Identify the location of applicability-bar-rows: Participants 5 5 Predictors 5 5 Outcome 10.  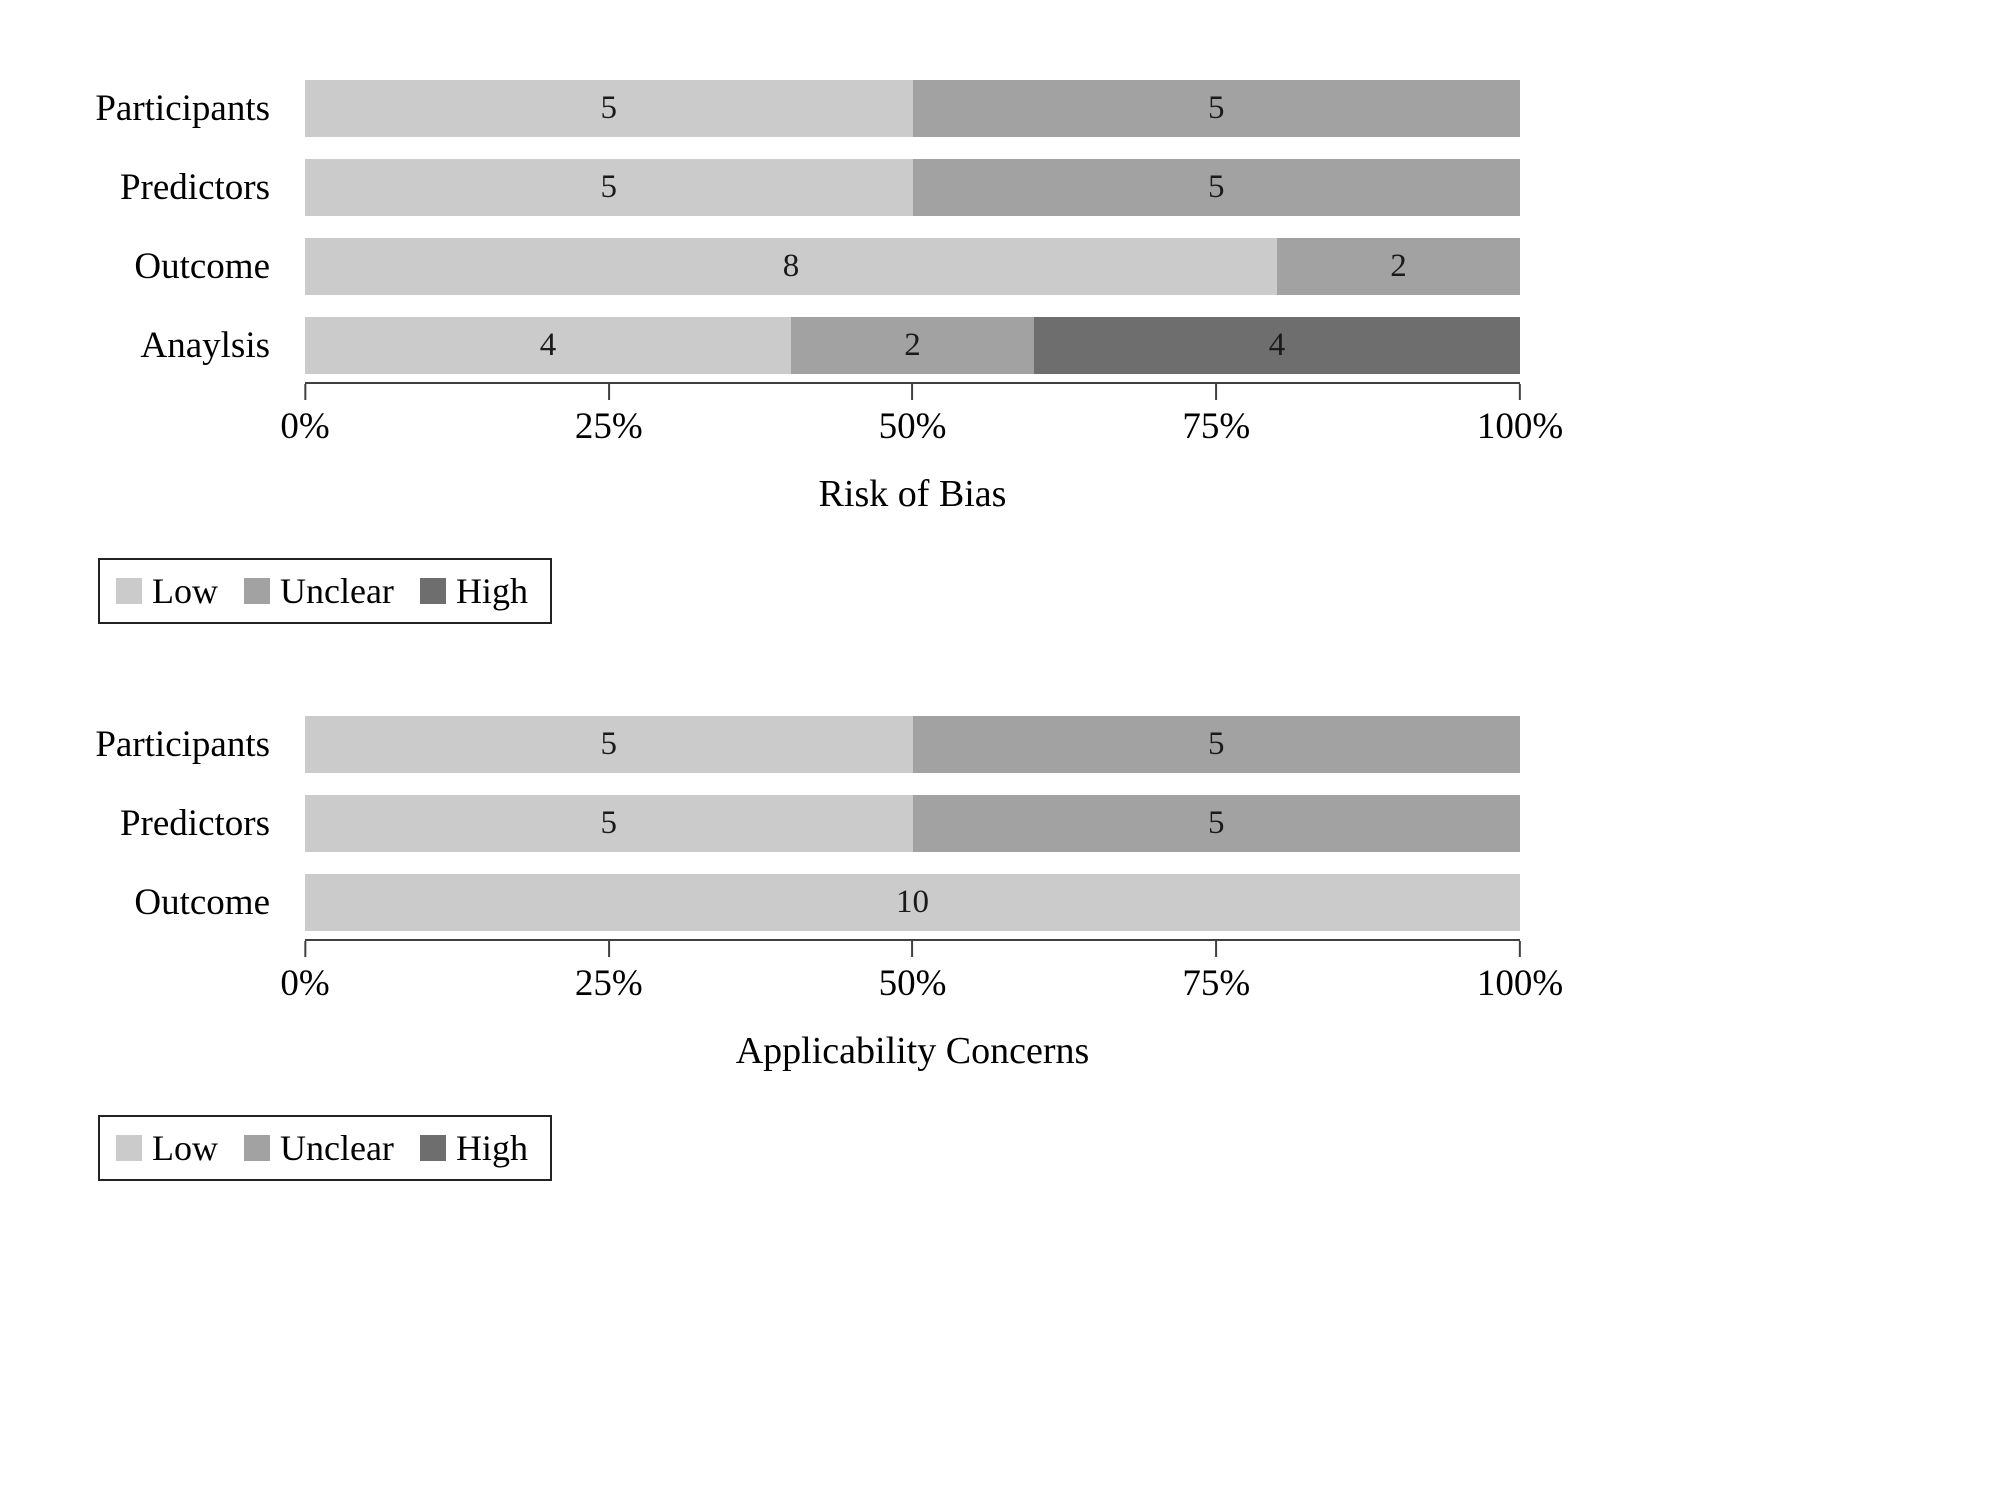
(1030, 823).